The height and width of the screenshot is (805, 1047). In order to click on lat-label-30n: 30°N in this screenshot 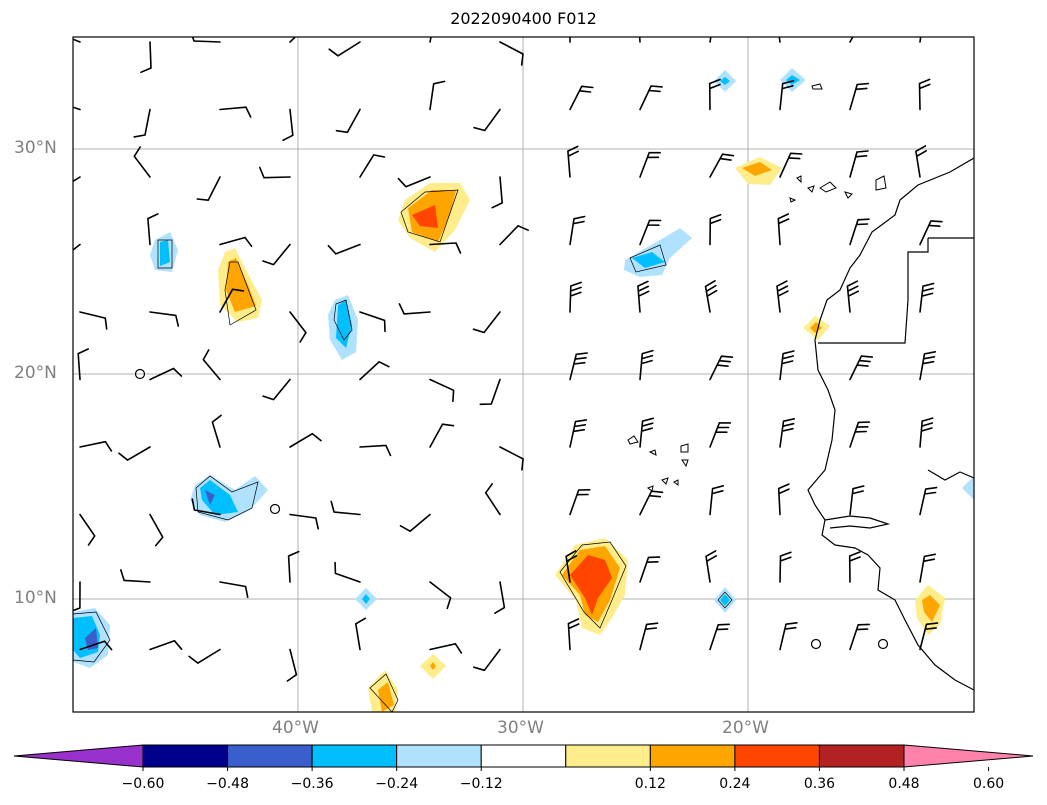, I will do `click(35, 148)`.